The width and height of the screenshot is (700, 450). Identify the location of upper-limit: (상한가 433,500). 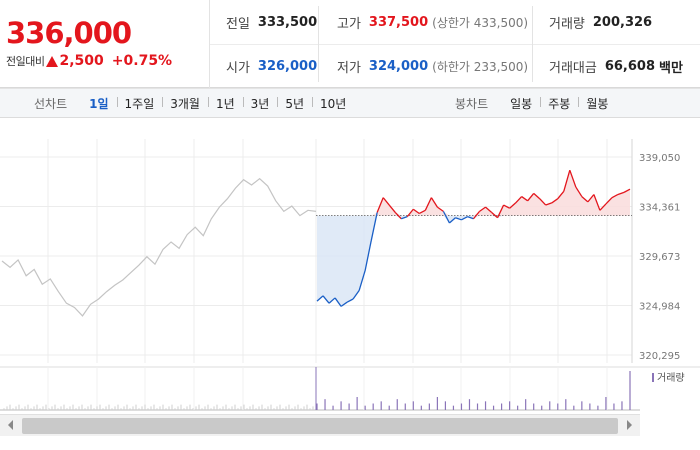
(480, 22).